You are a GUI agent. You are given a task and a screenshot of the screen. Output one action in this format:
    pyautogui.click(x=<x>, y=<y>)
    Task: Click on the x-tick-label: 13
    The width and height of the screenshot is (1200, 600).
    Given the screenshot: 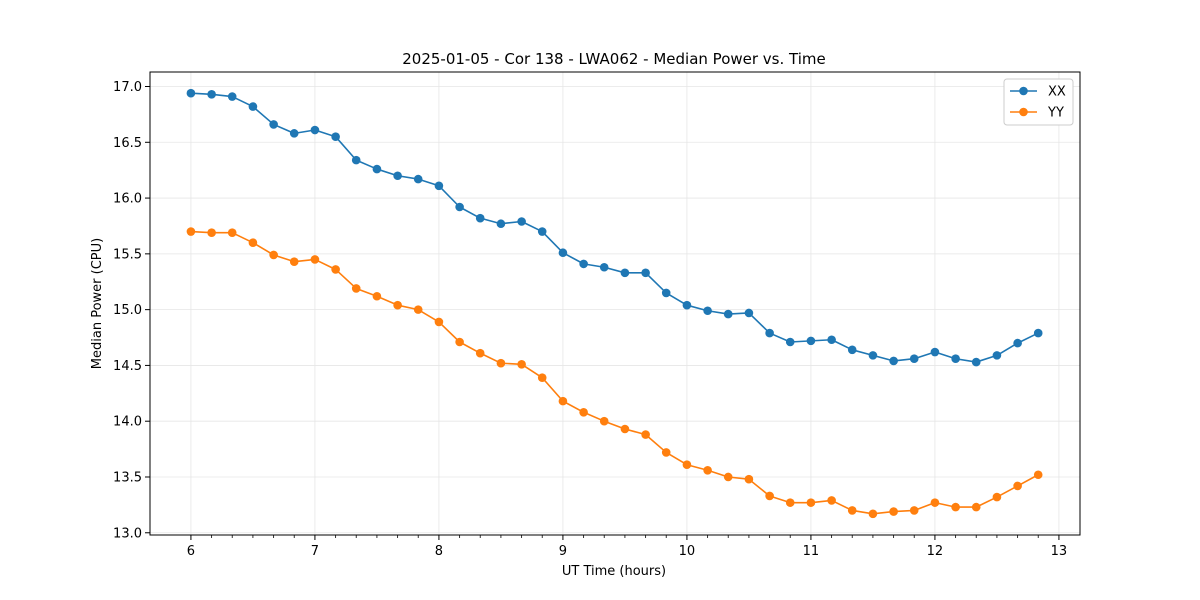 What is the action you would take?
    pyautogui.click(x=1059, y=551)
    